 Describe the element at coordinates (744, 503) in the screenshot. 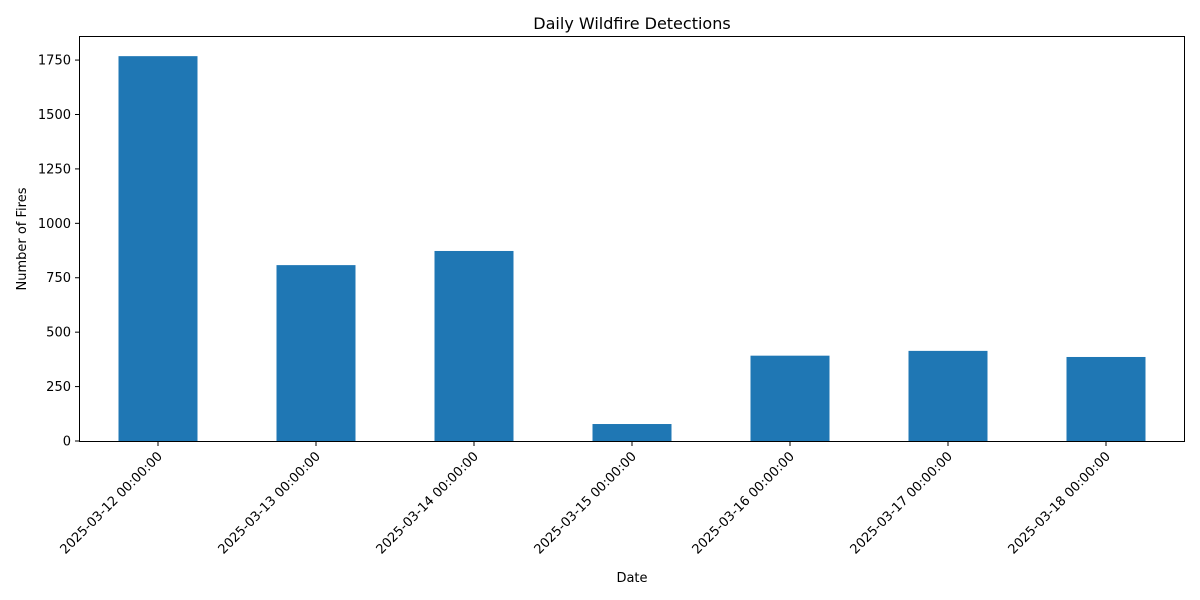

I see `x-tick-label: 2025-03-16 00:00:00` at that location.